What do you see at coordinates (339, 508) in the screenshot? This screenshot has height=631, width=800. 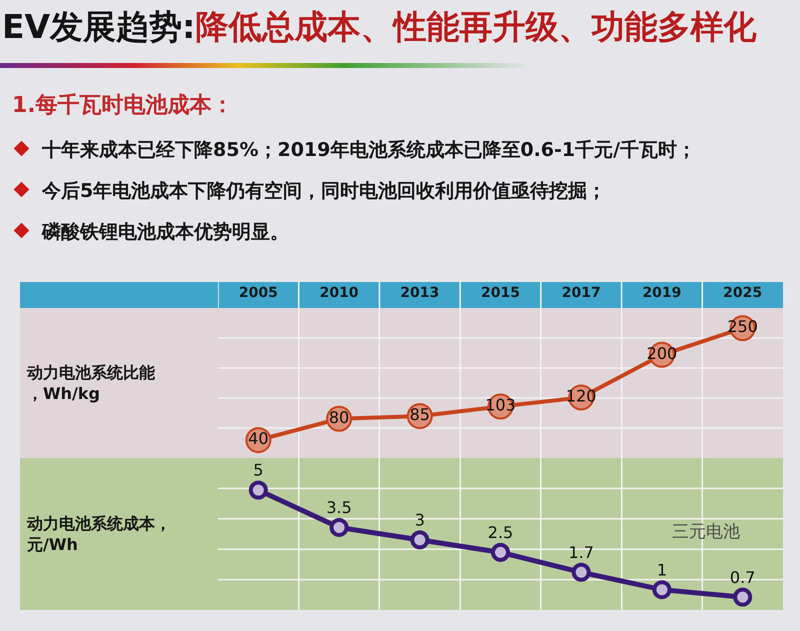 I see `data-label: 3.5` at bounding box center [339, 508].